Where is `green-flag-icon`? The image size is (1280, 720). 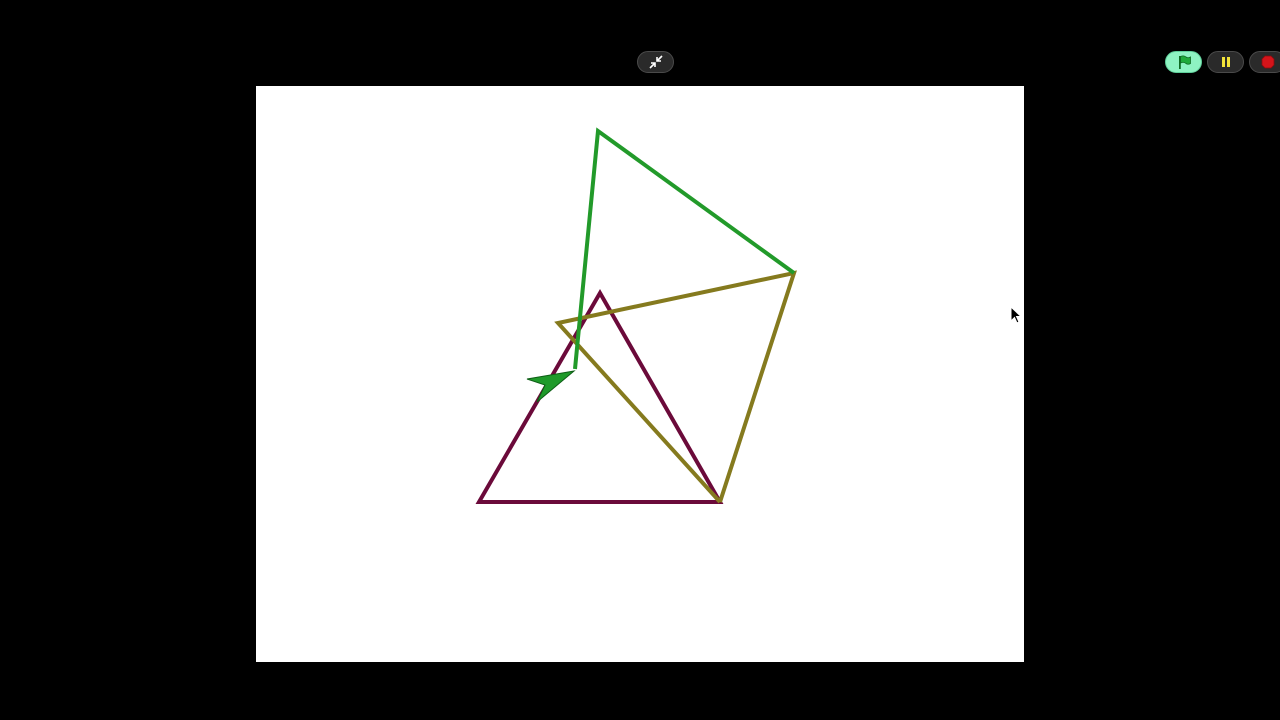
green-flag-icon is located at coordinates (1184, 62).